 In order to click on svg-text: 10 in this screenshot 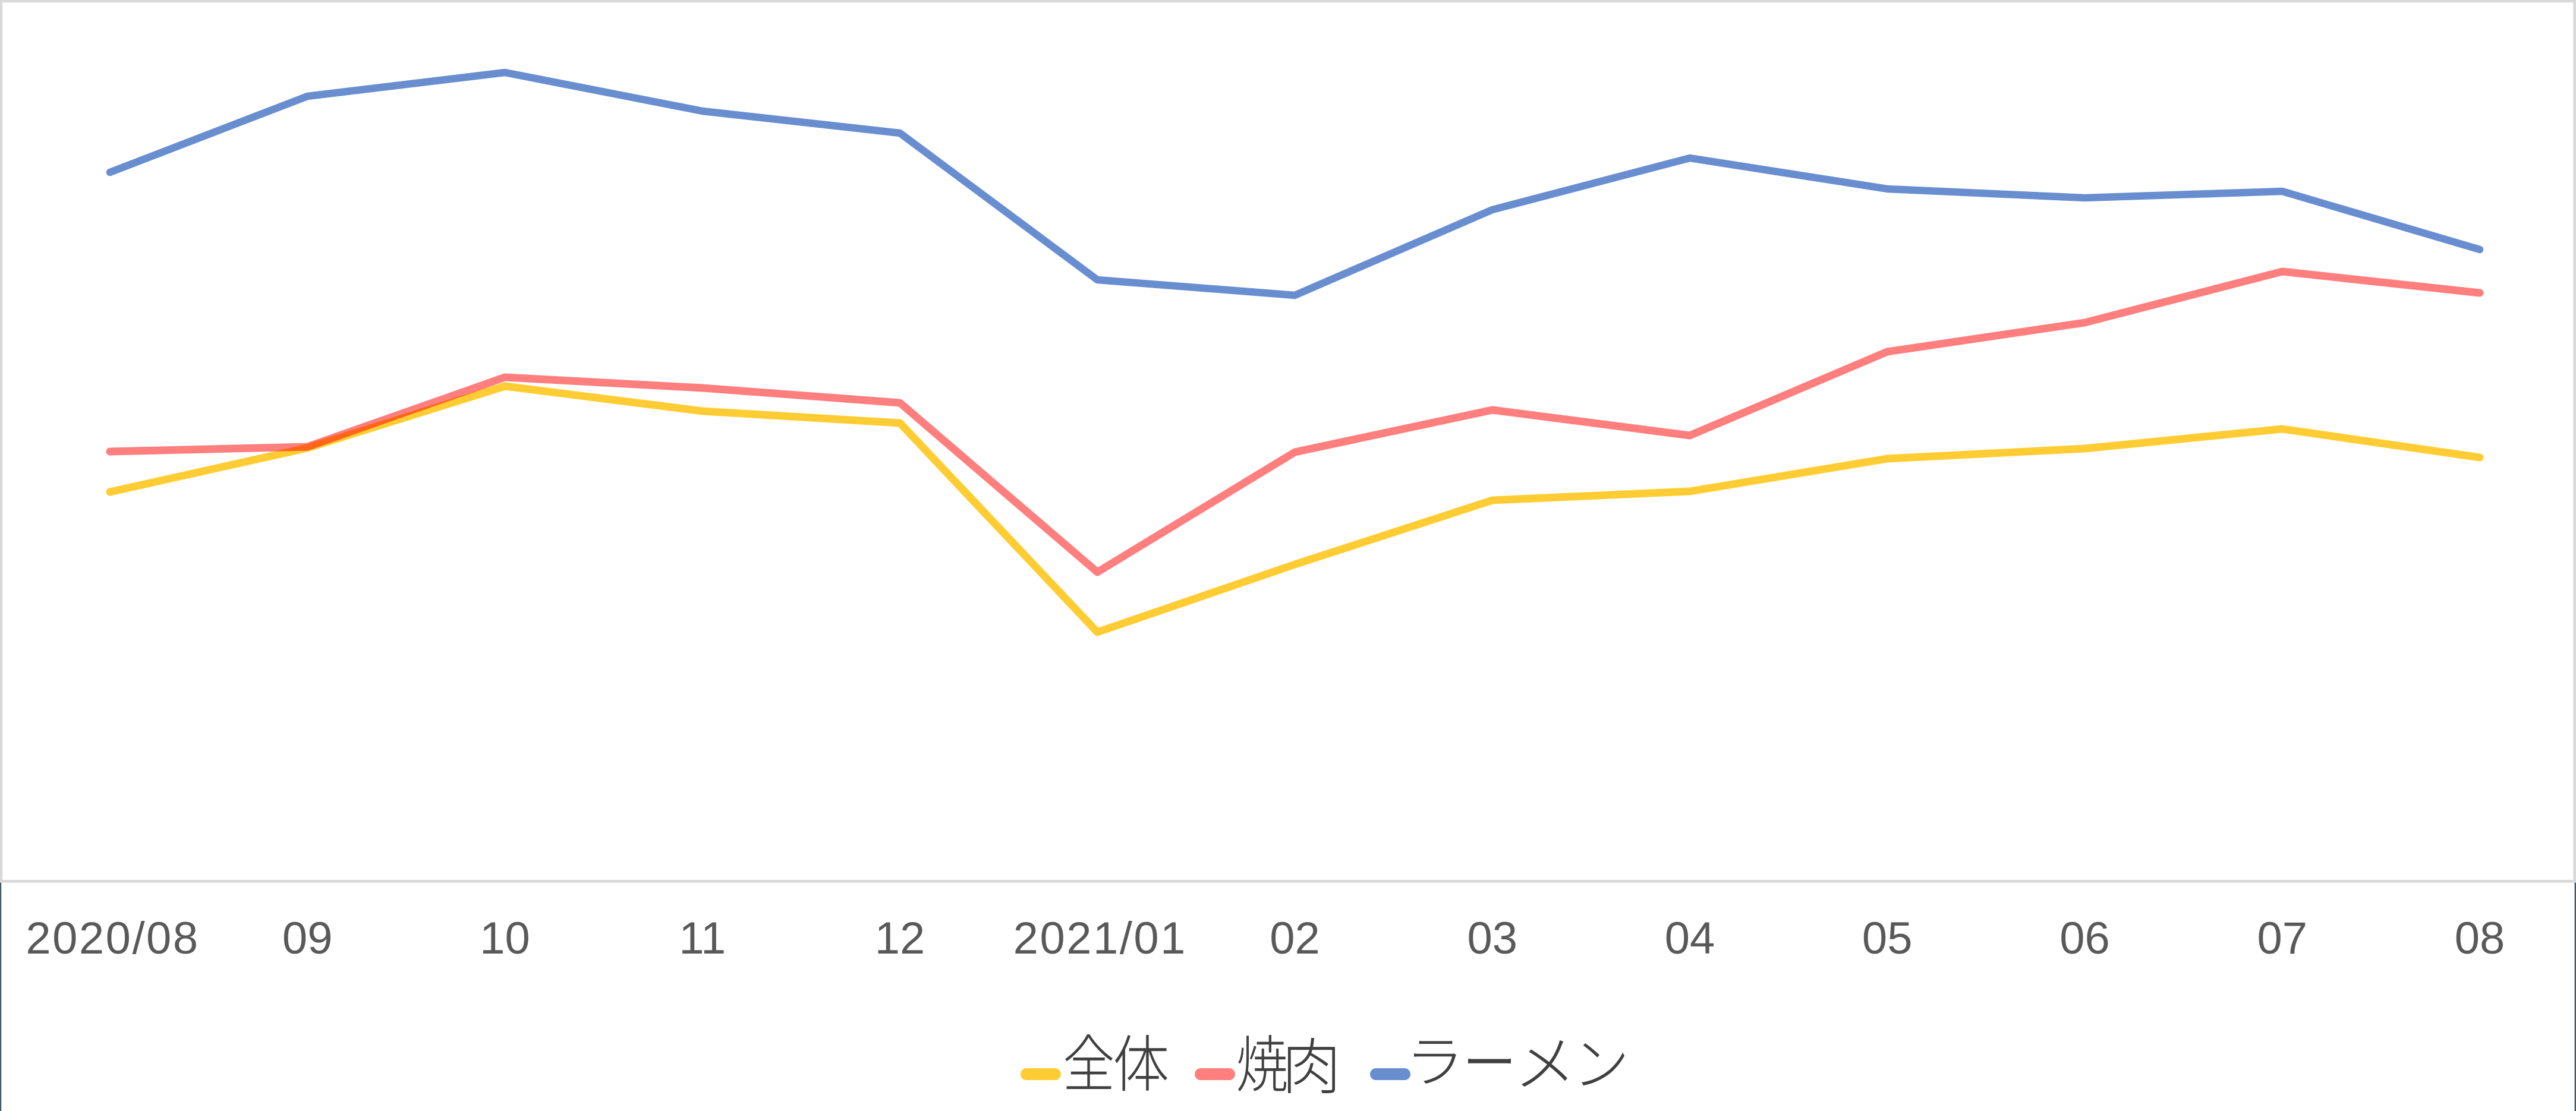, I will do `click(505, 938)`.